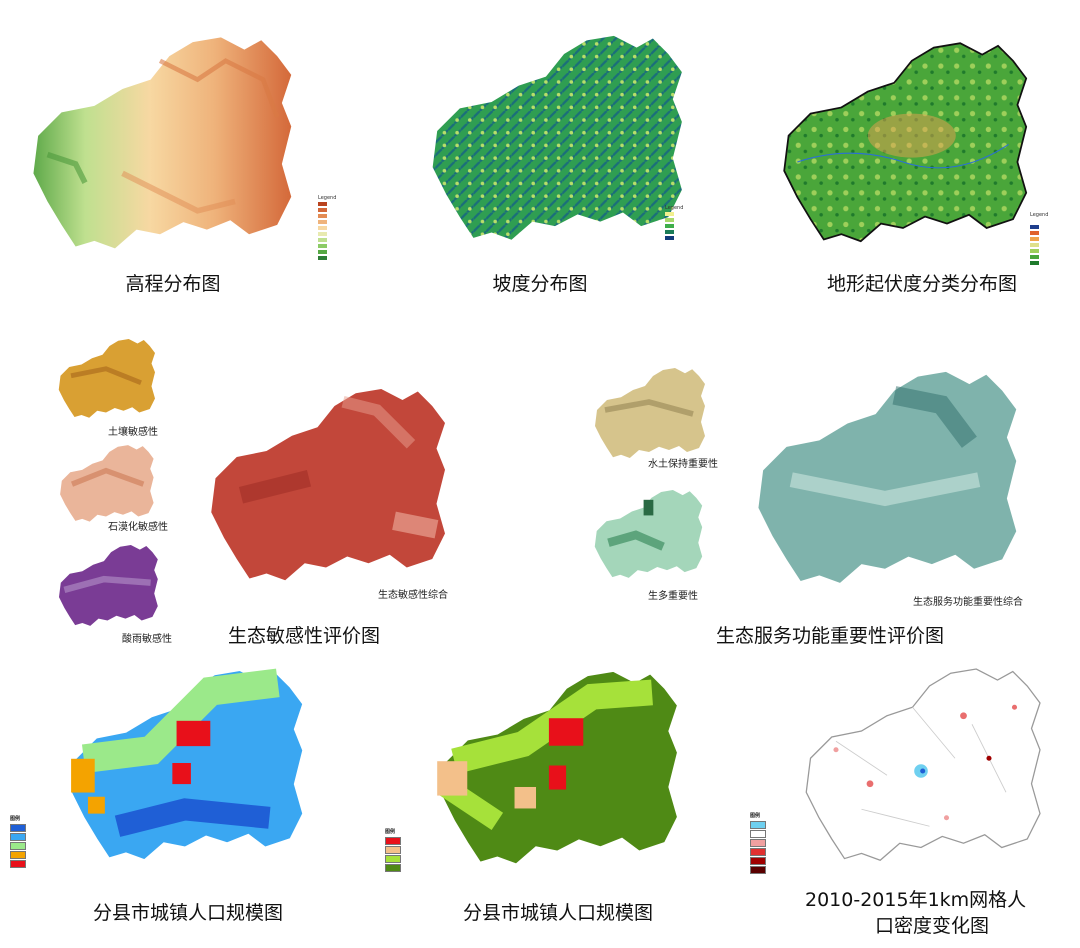 The height and width of the screenshot is (948, 1080). I want to click on eco-sensitivity-caption: 生态敏感性评价图, so click(303, 636).